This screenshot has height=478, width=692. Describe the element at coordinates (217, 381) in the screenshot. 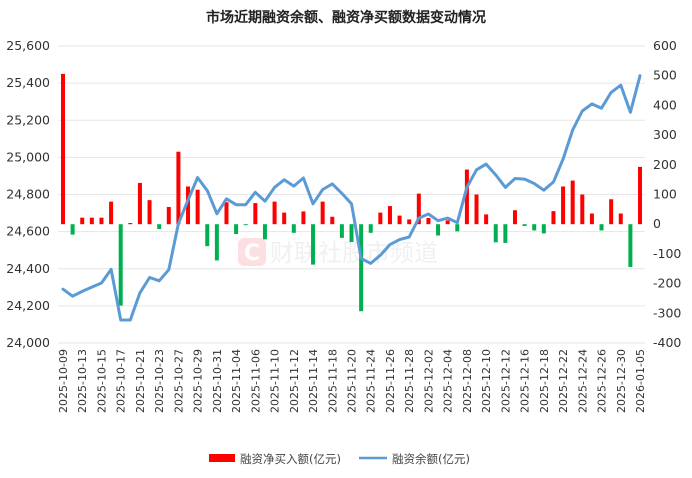

I see `x-tick-label: 2025-10-31` at that location.